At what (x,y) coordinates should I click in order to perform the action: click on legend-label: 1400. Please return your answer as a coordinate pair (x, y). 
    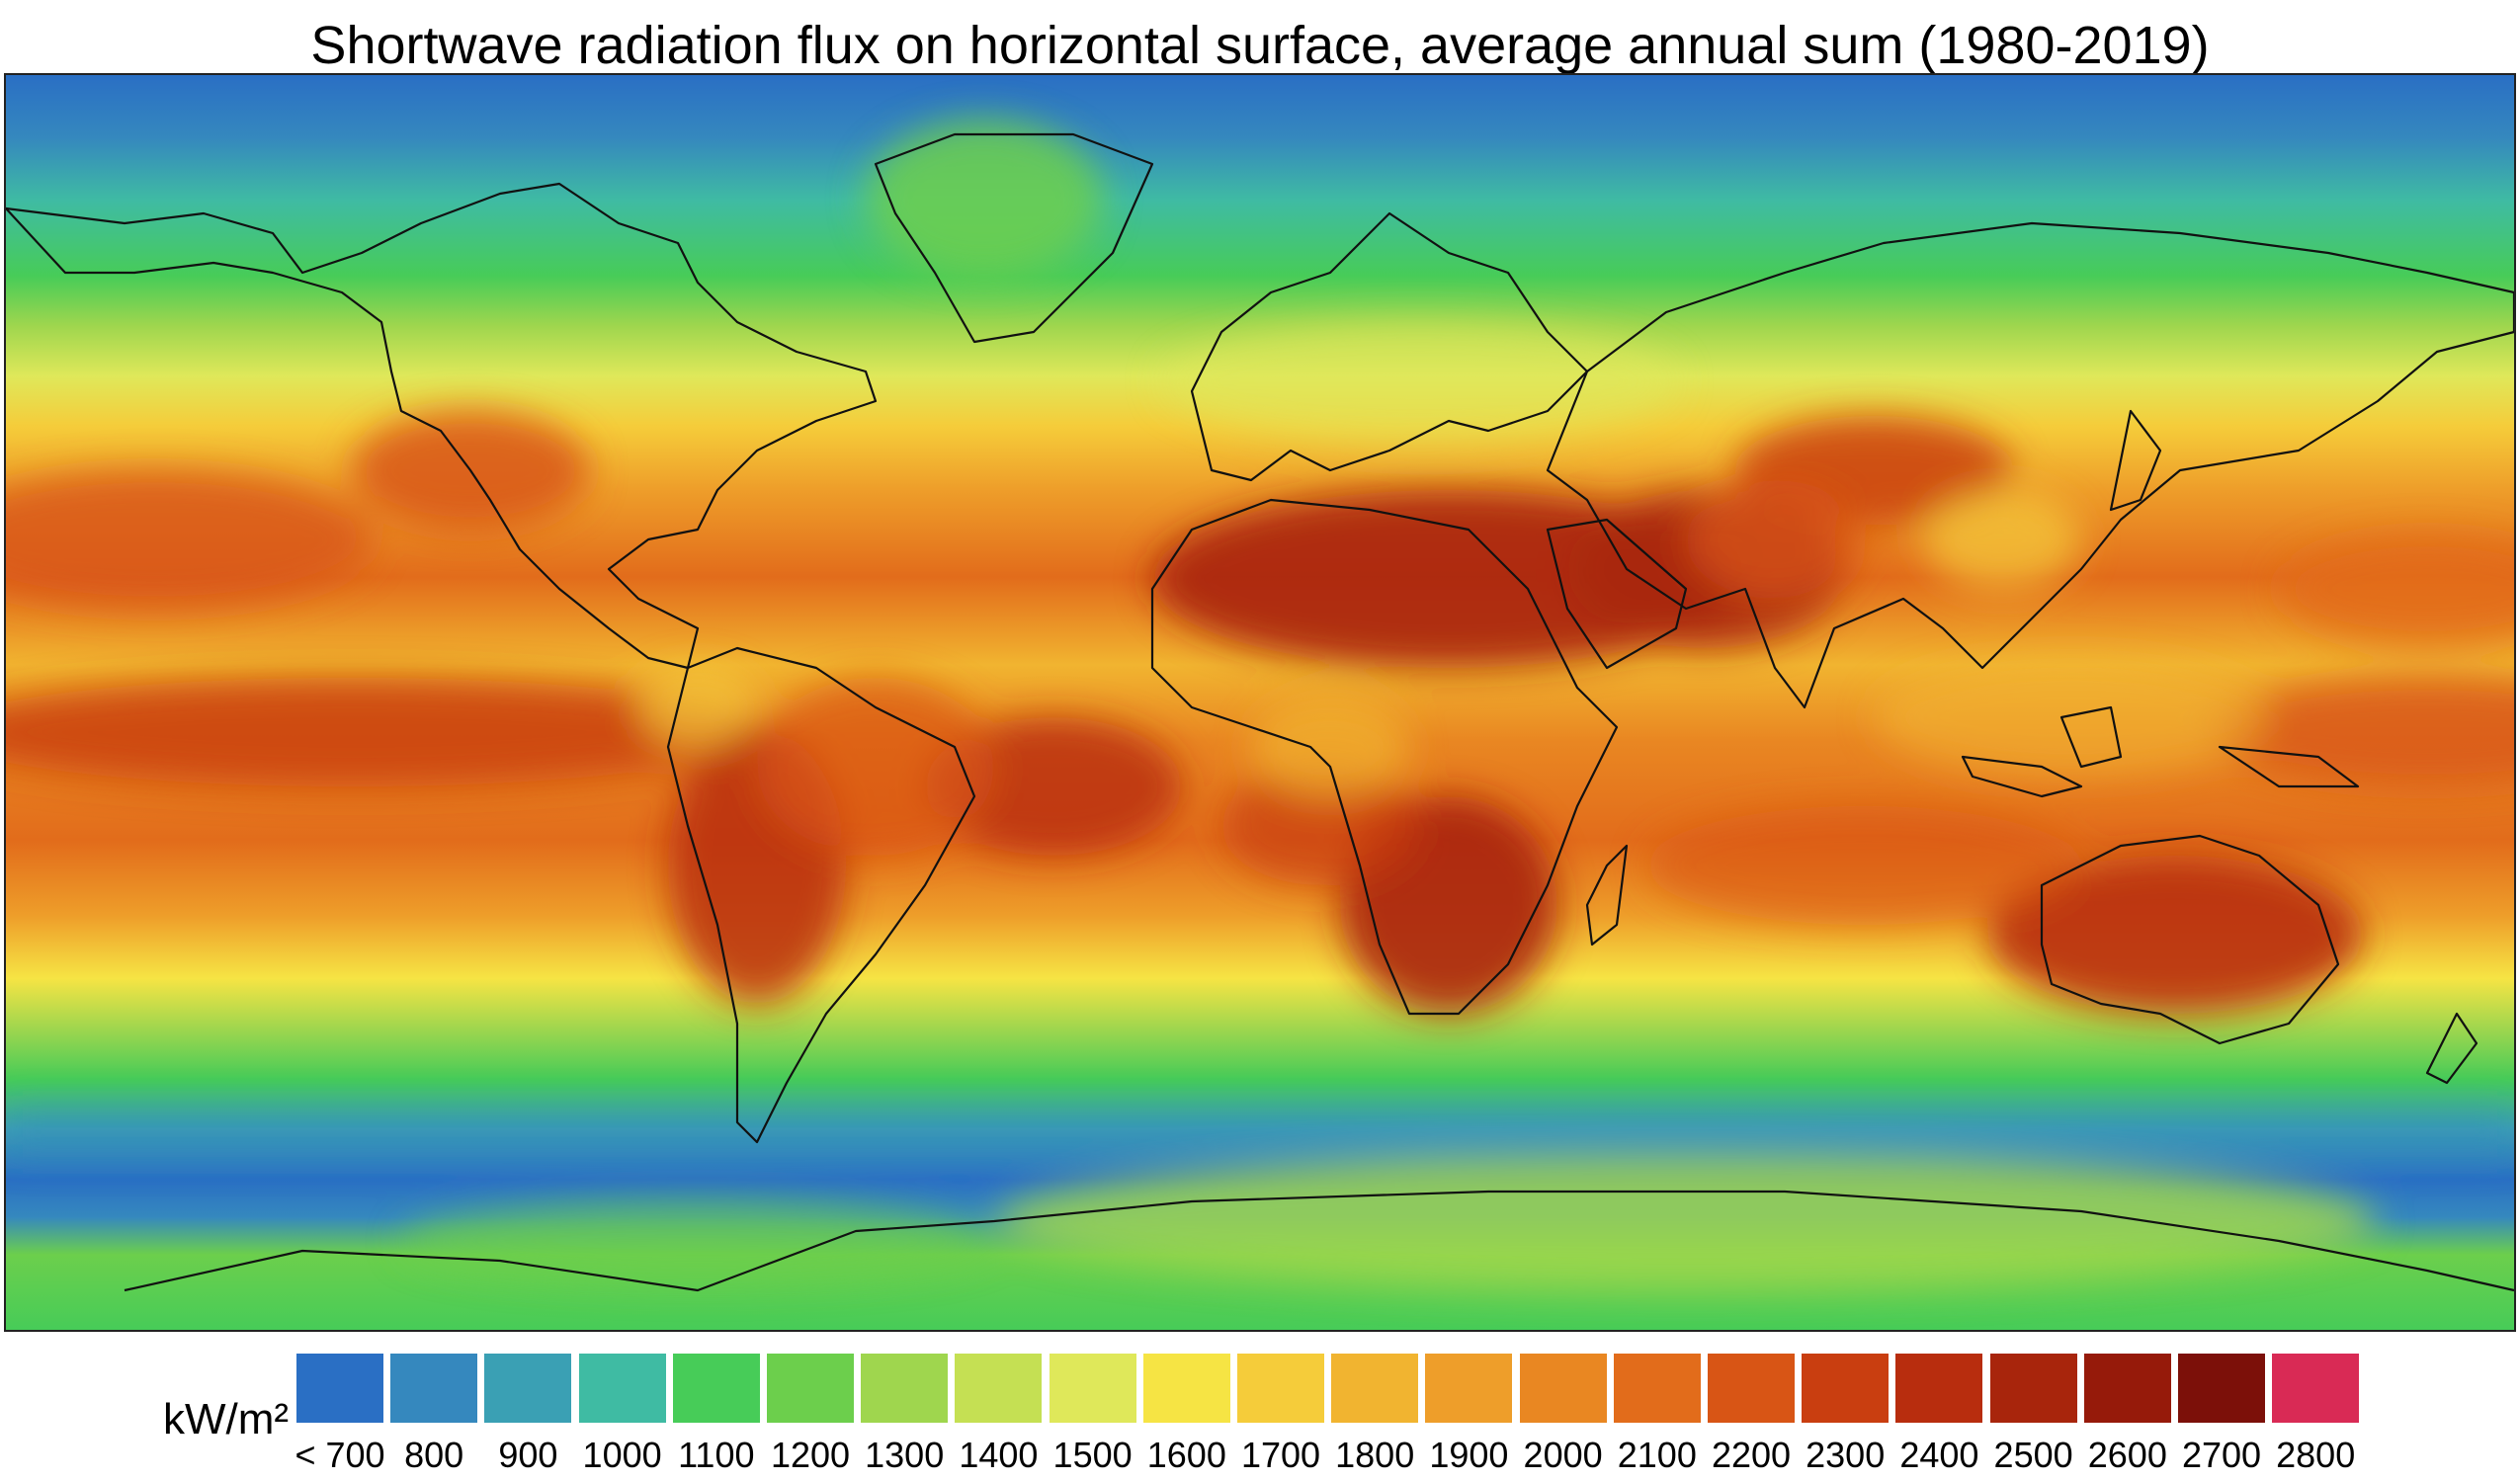
    Looking at the image, I should click on (999, 1455).